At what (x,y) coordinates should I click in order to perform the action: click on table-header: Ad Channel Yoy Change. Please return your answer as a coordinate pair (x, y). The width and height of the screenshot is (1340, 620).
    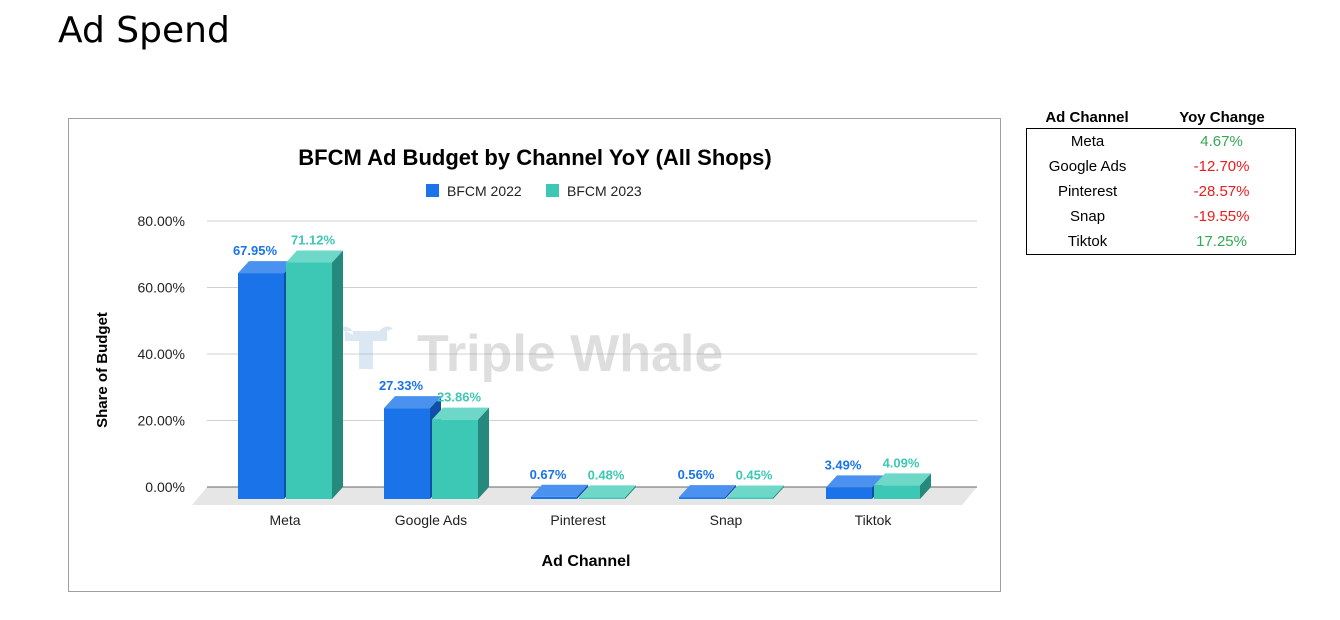
    Looking at the image, I should click on (1161, 117).